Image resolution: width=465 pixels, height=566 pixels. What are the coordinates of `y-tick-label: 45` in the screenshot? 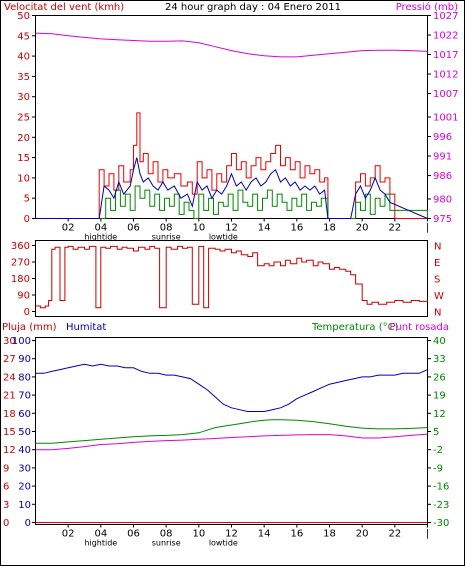 It's located at (23, 36).